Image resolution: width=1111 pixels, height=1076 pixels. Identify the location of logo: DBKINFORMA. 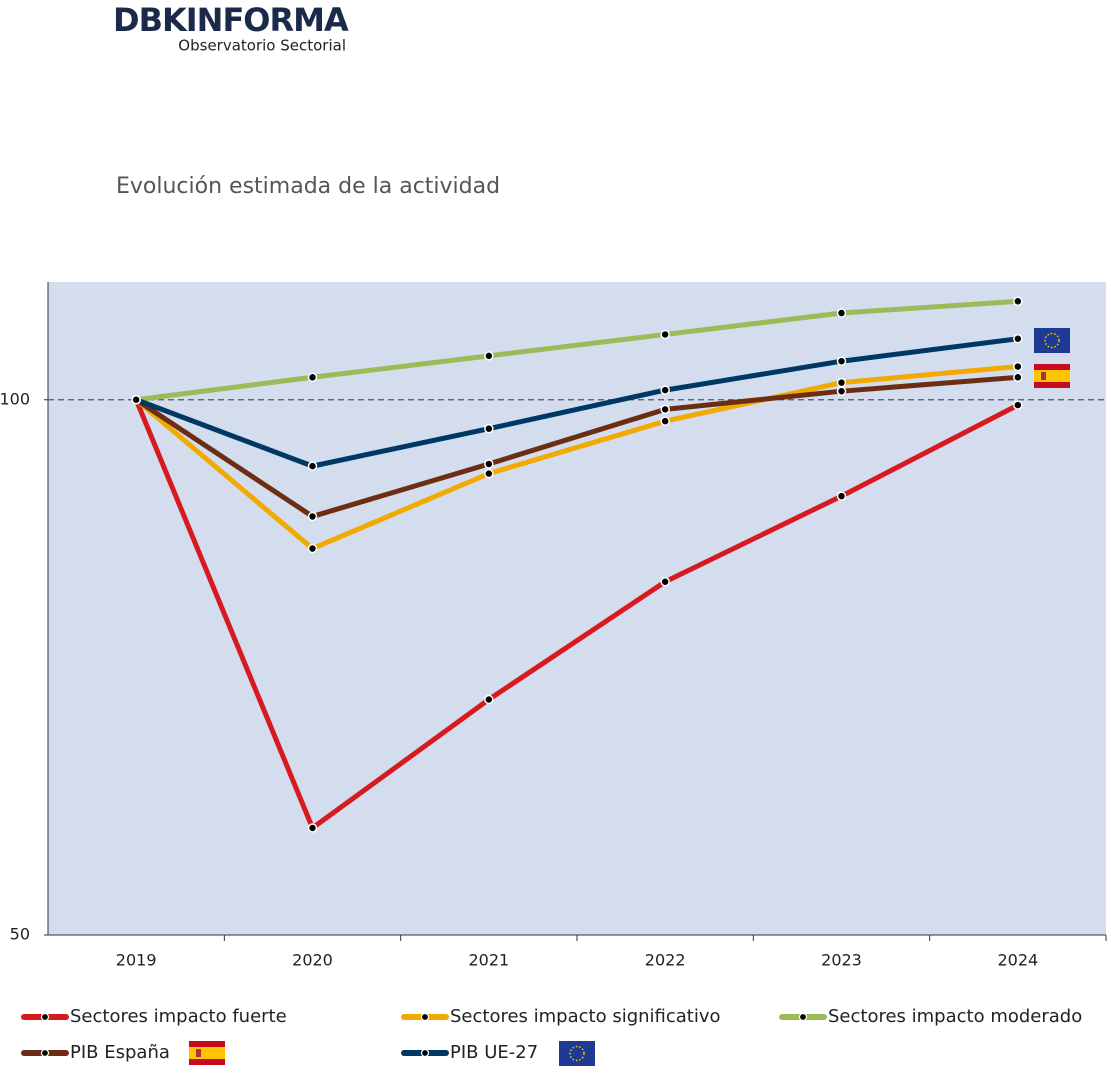
(231, 20).